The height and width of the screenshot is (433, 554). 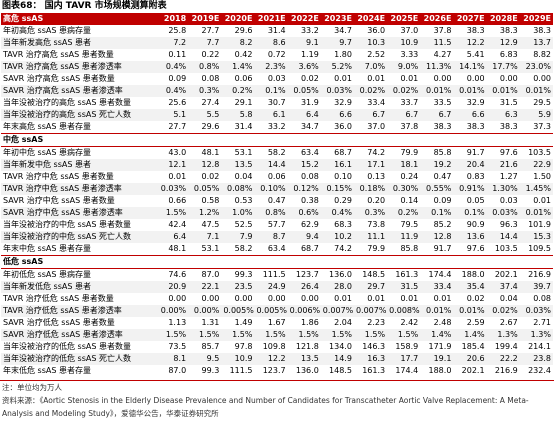 What do you see at coordinates (304, 19) in the screenshot?
I see `column-header: 2022E` at bounding box center [304, 19].